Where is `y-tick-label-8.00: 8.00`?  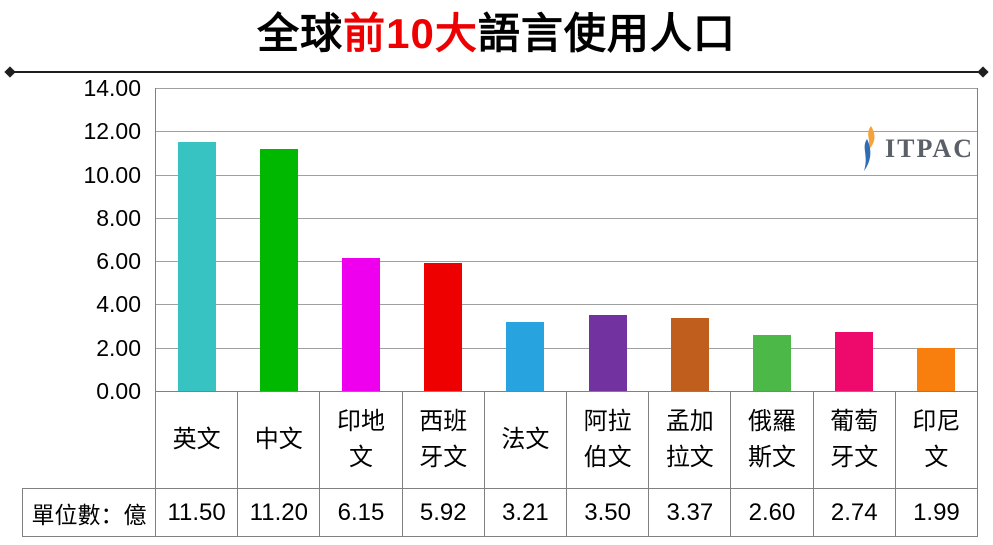
y-tick-label-8.00: 8.00 is located at coordinates (118, 217).